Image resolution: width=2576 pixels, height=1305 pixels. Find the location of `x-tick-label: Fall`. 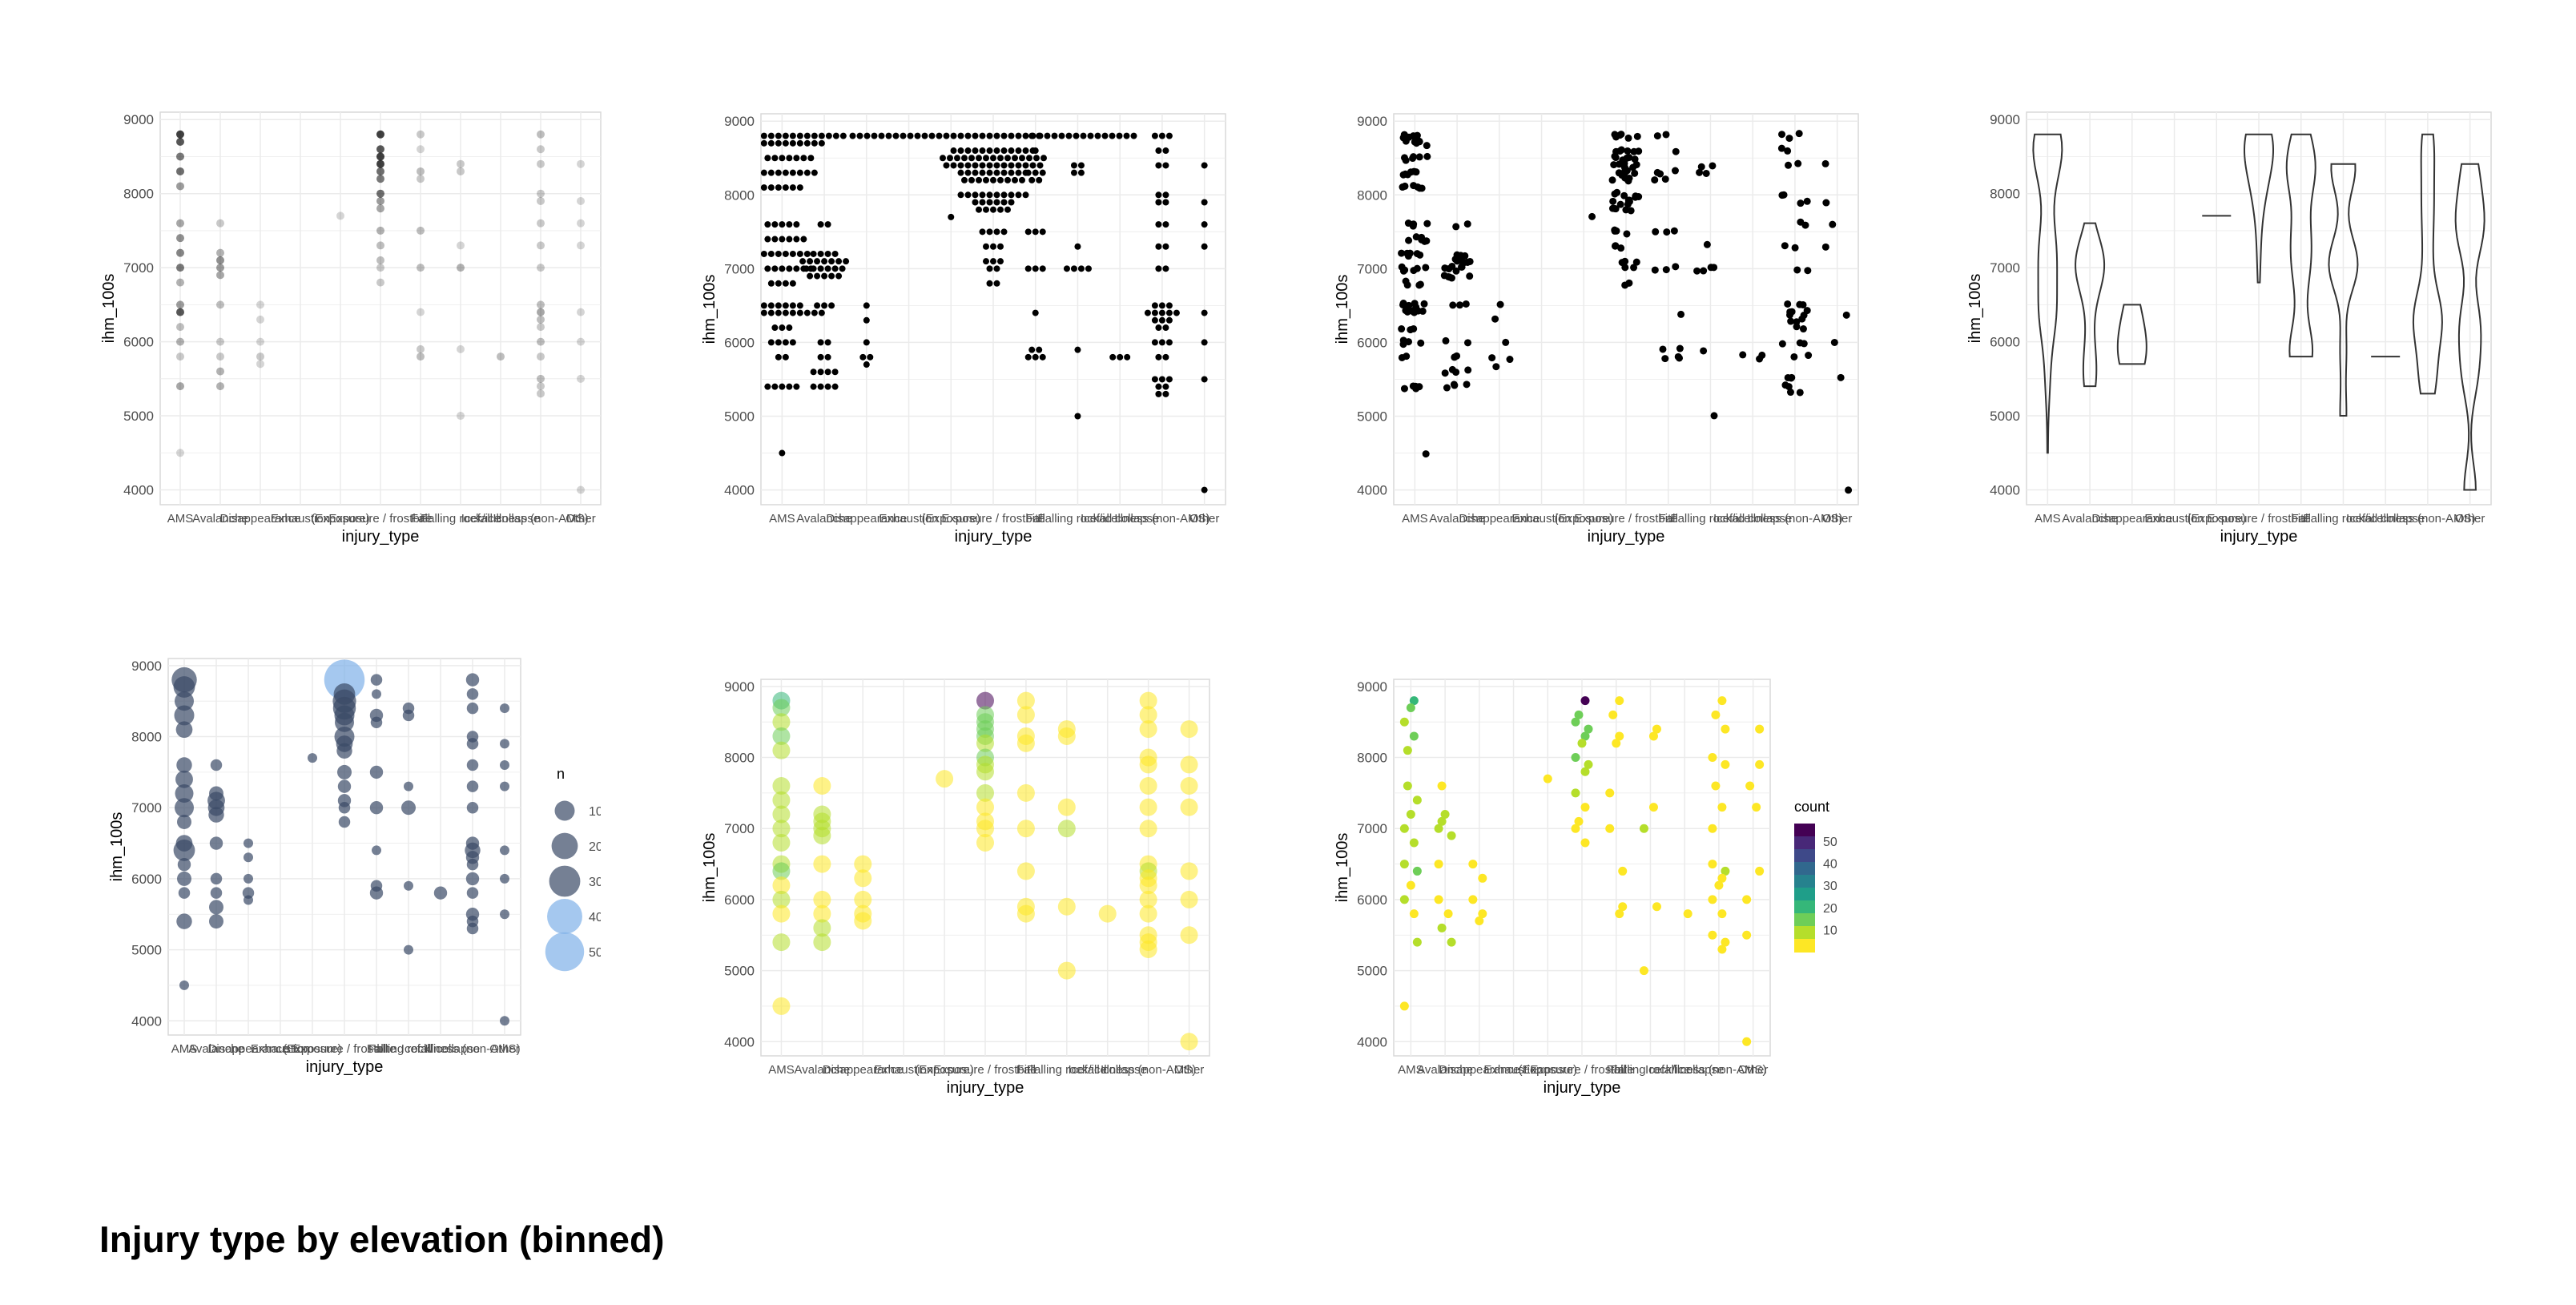

x-tick-label: Fall is located at coordinates (376, 1049).